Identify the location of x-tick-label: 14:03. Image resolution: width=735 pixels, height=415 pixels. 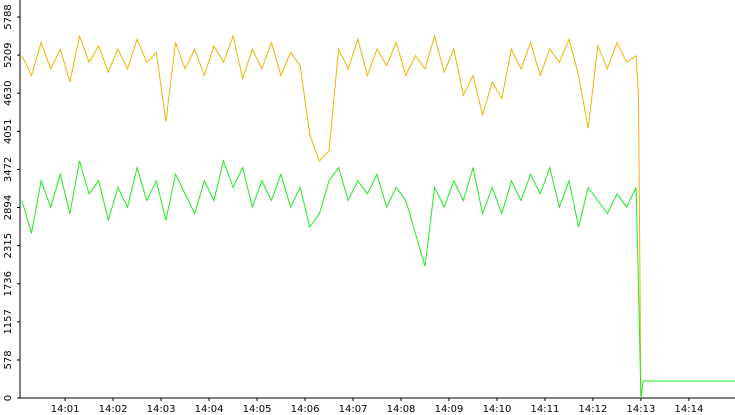
(161, 409).